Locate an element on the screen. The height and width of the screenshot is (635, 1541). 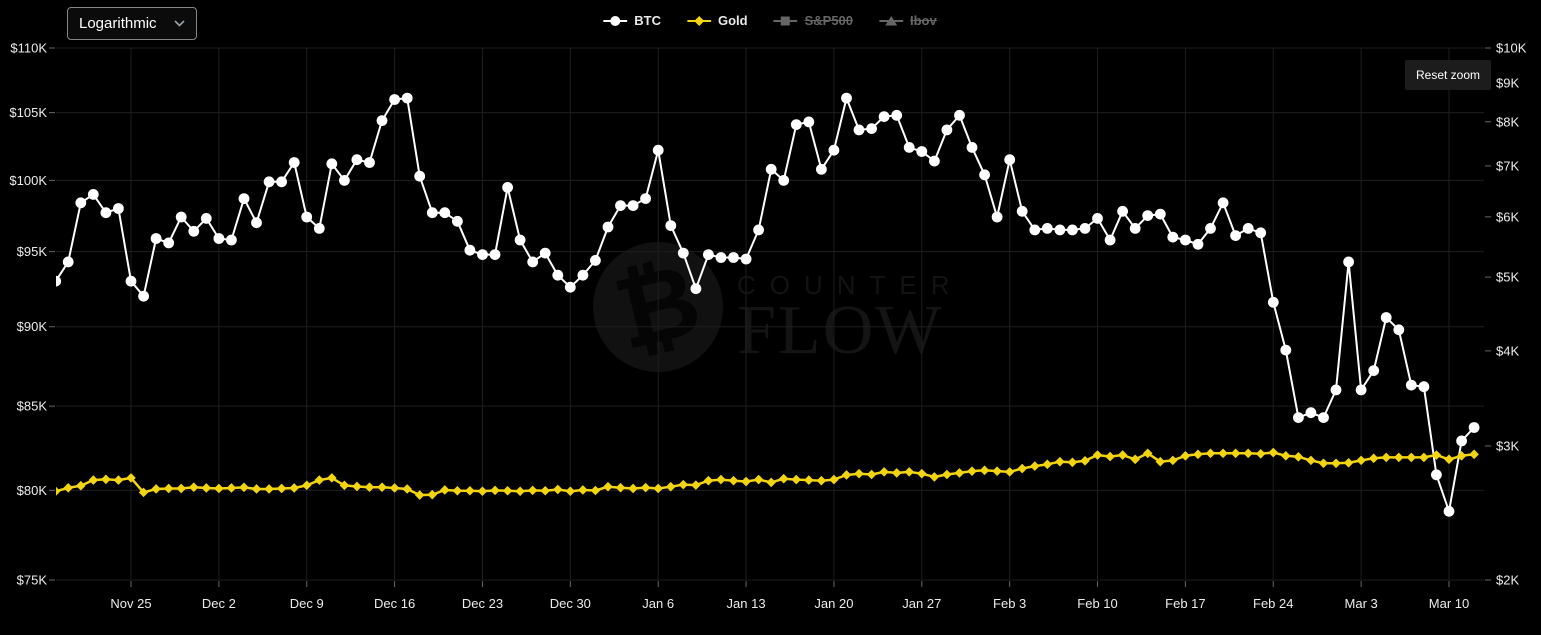
legend-item-sp500: S&P500 is located at coordinates (813, 20).